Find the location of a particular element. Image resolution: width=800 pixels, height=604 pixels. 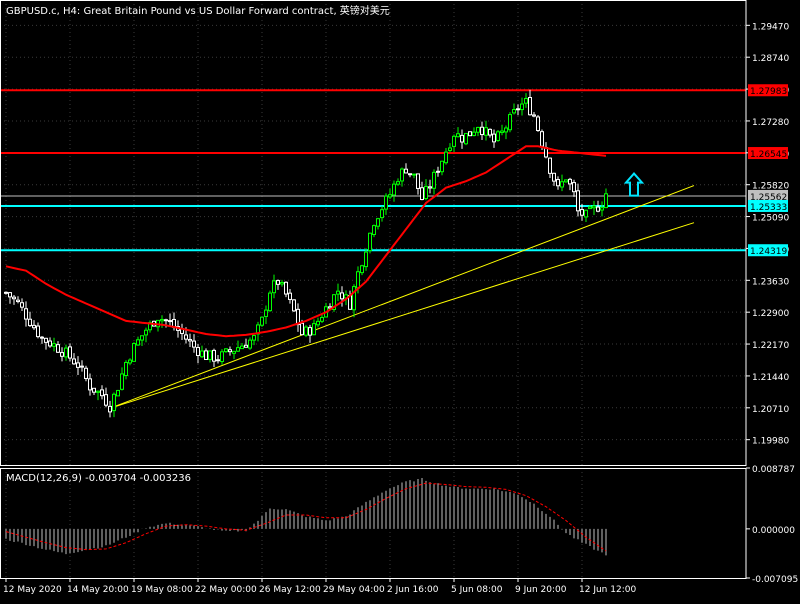

price-level-label: 1.24319 is located at coordinates (768, 252).